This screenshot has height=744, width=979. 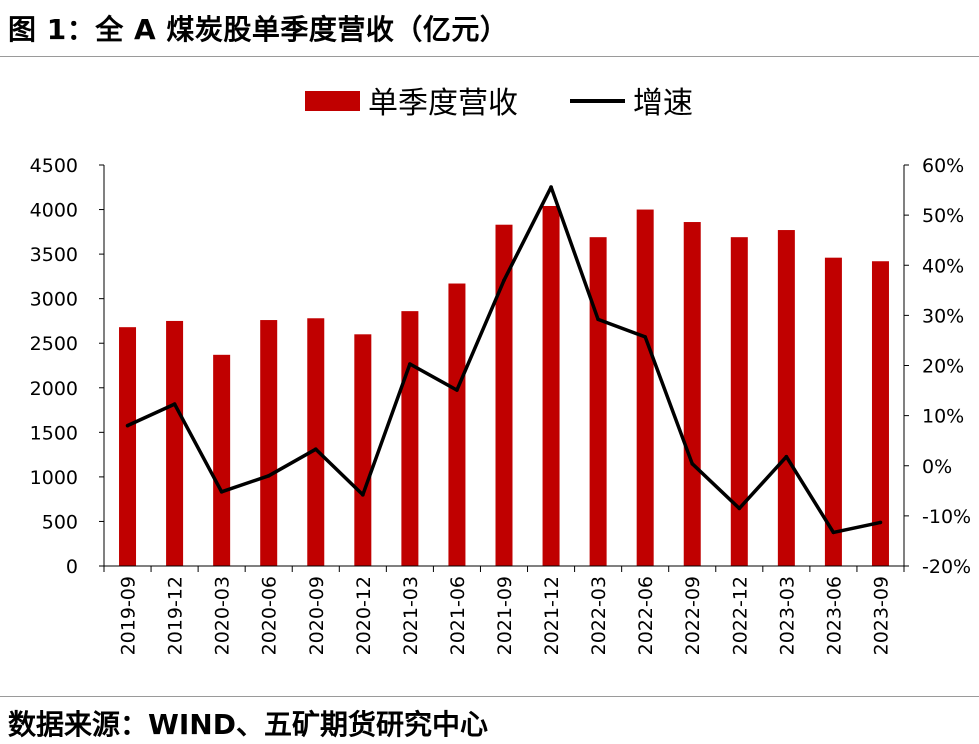 I want to click on right-y-axis: -20% -10% 0% 10% 20% 30% 40% 50% 60%, so click(x=937, y=366).